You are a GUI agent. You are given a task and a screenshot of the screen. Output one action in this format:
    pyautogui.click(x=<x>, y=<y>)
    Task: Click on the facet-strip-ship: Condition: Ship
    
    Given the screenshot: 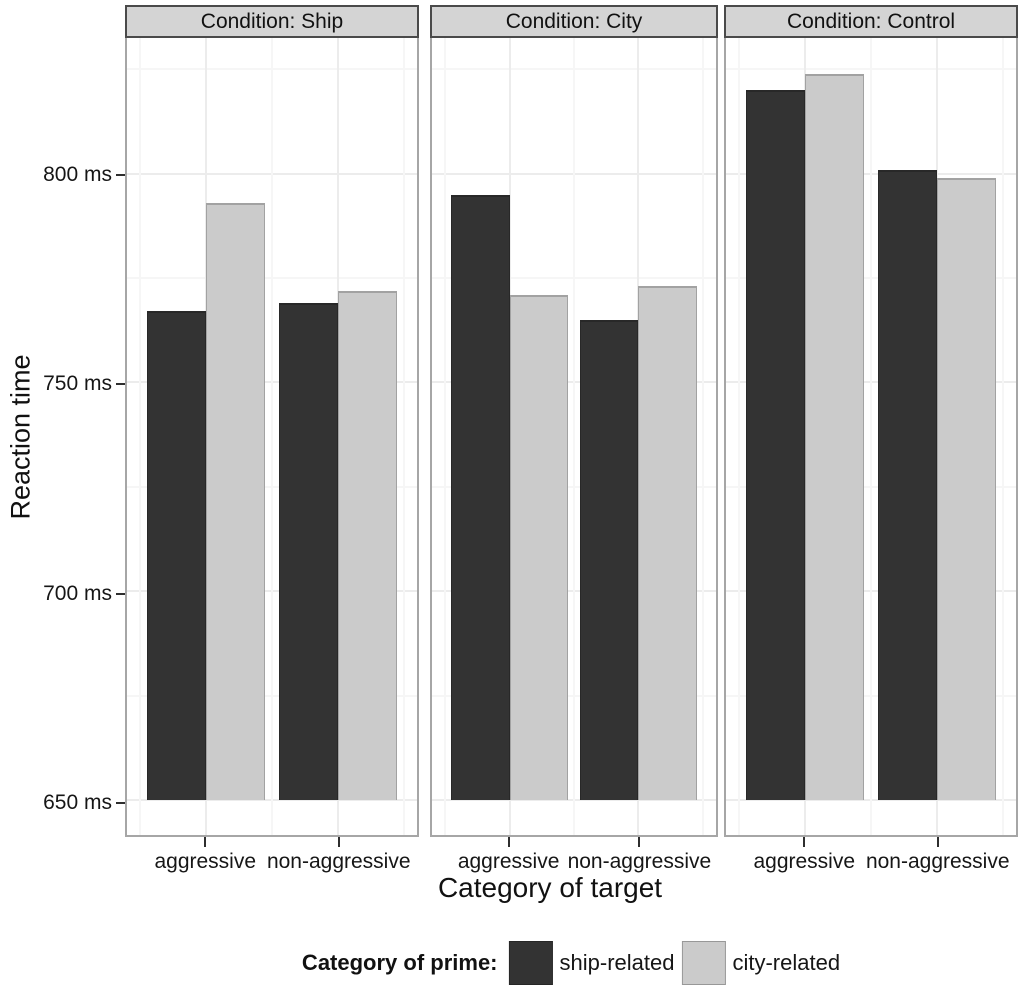 What is the action you would take?
    pyautogui.click(x=272, y=21)
    